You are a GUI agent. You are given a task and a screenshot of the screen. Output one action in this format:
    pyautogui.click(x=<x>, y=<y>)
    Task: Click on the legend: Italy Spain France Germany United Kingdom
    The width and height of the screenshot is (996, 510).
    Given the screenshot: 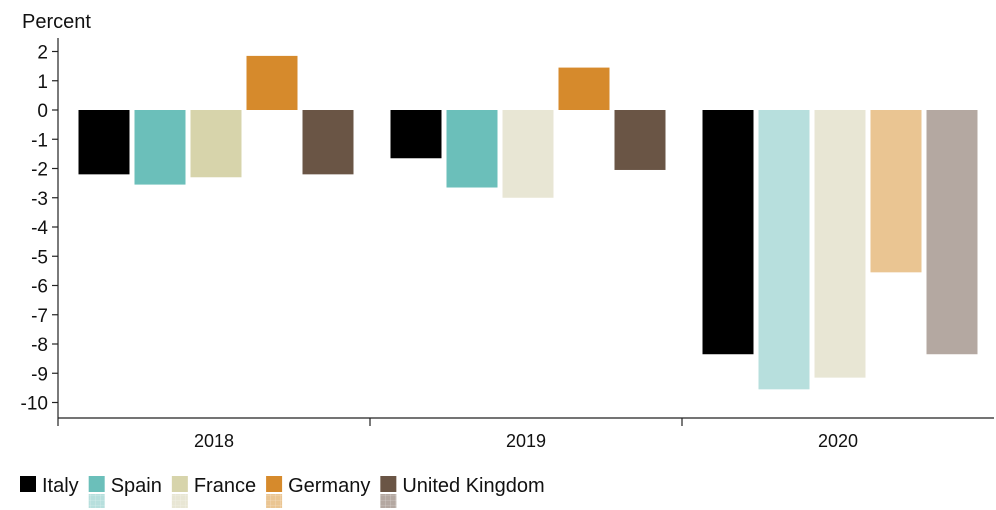 What is the action you would take?
    pyautogui.click(x=282, y=491)
    